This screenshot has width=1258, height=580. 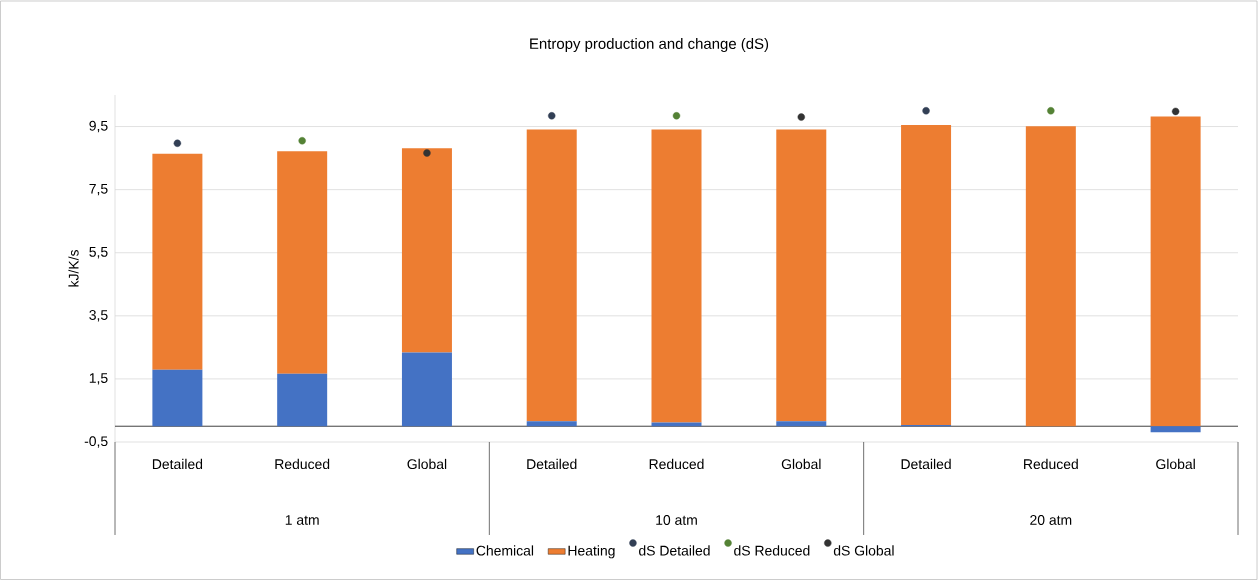 I want to click on legend-label: dS Detailed, so click(x=674, y=550).